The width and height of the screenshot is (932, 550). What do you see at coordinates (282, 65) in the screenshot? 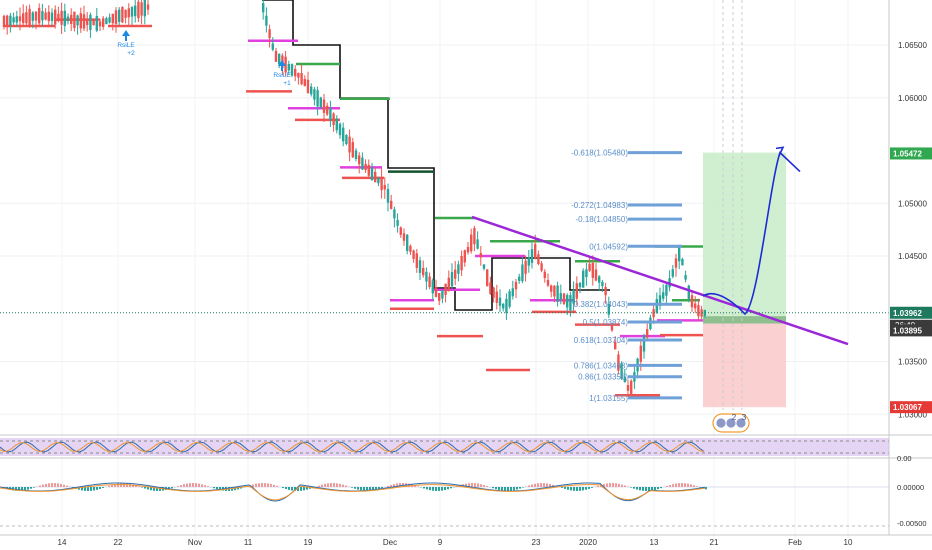
I see `signal-arrow-icon` at bounding box center [282, 65].